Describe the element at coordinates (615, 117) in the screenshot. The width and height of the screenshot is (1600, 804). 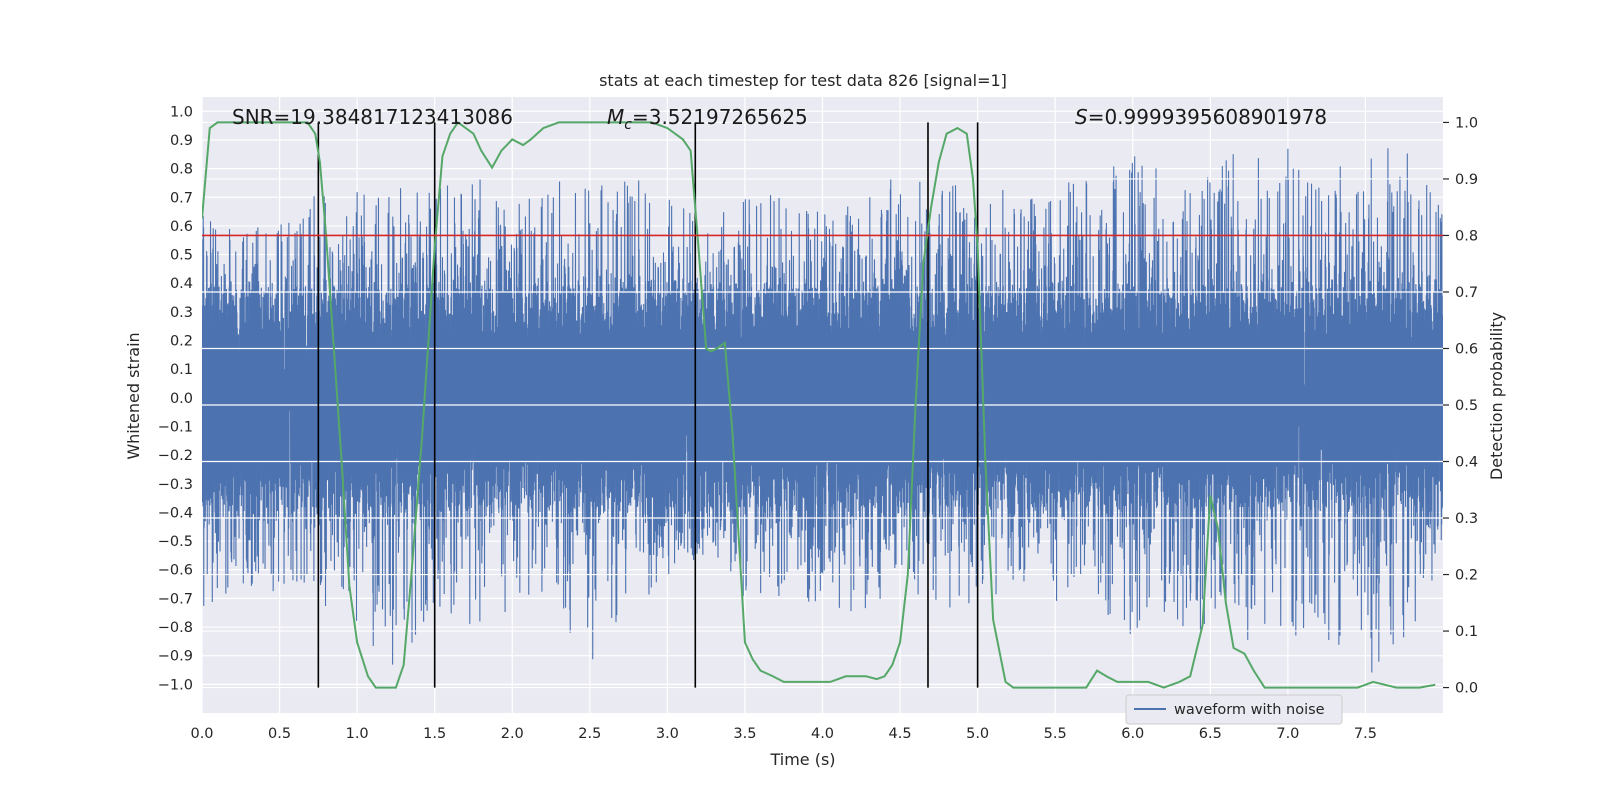
I see `chirp-mass-symbol: M` at that location.